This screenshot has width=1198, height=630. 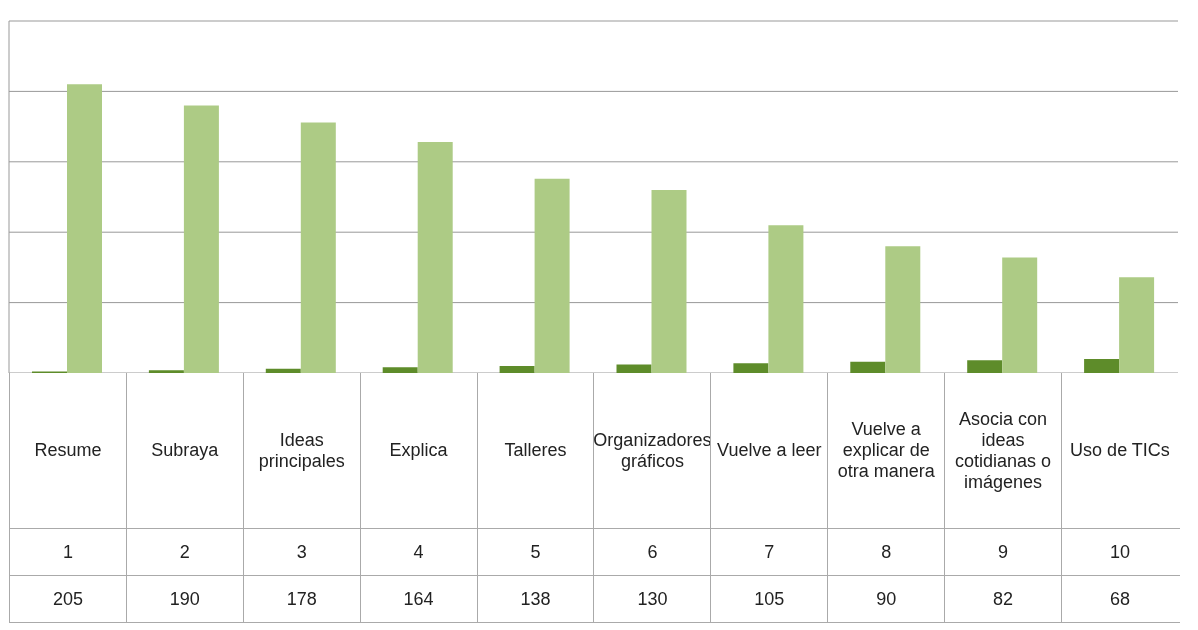 I want to click on data-label: 130, so click(x=652, y=599).